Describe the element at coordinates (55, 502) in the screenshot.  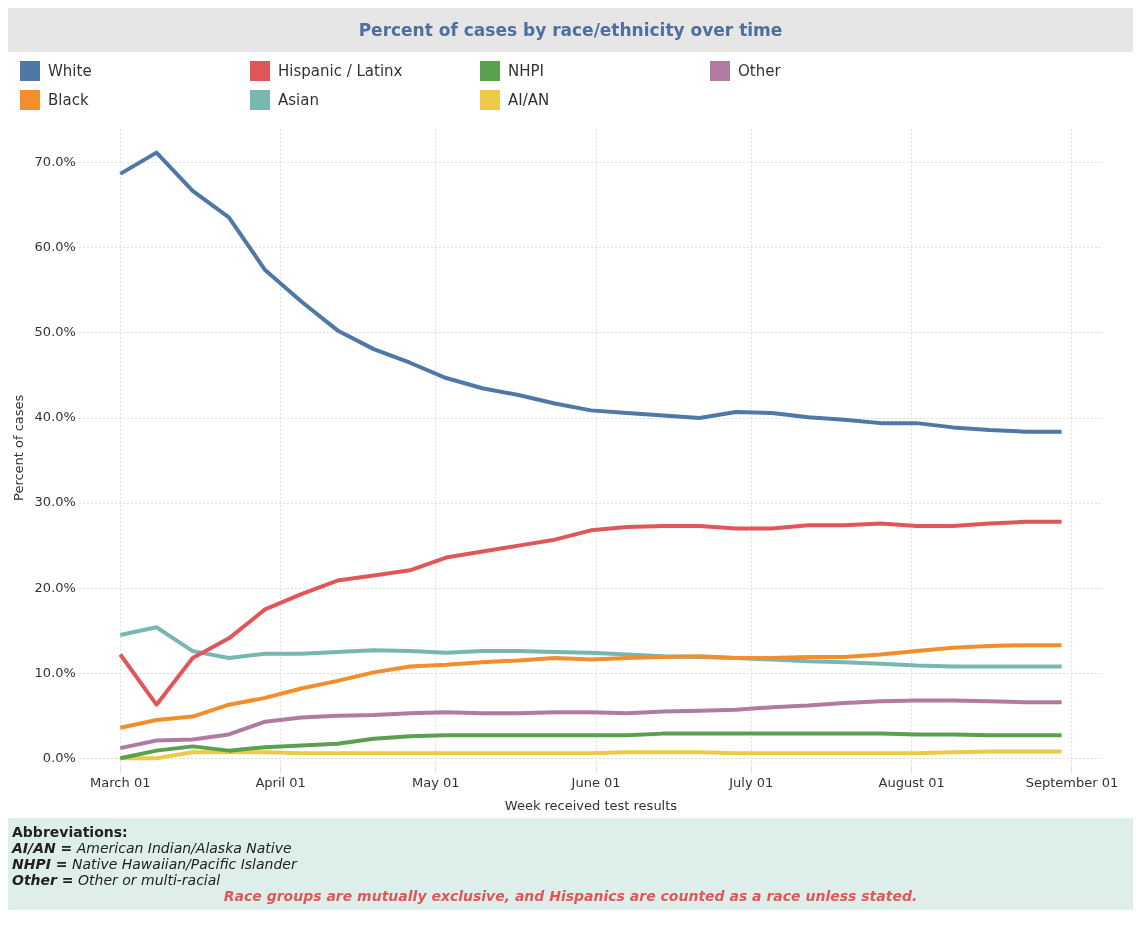
I see `y-tick-label: 30.0%` at that location.